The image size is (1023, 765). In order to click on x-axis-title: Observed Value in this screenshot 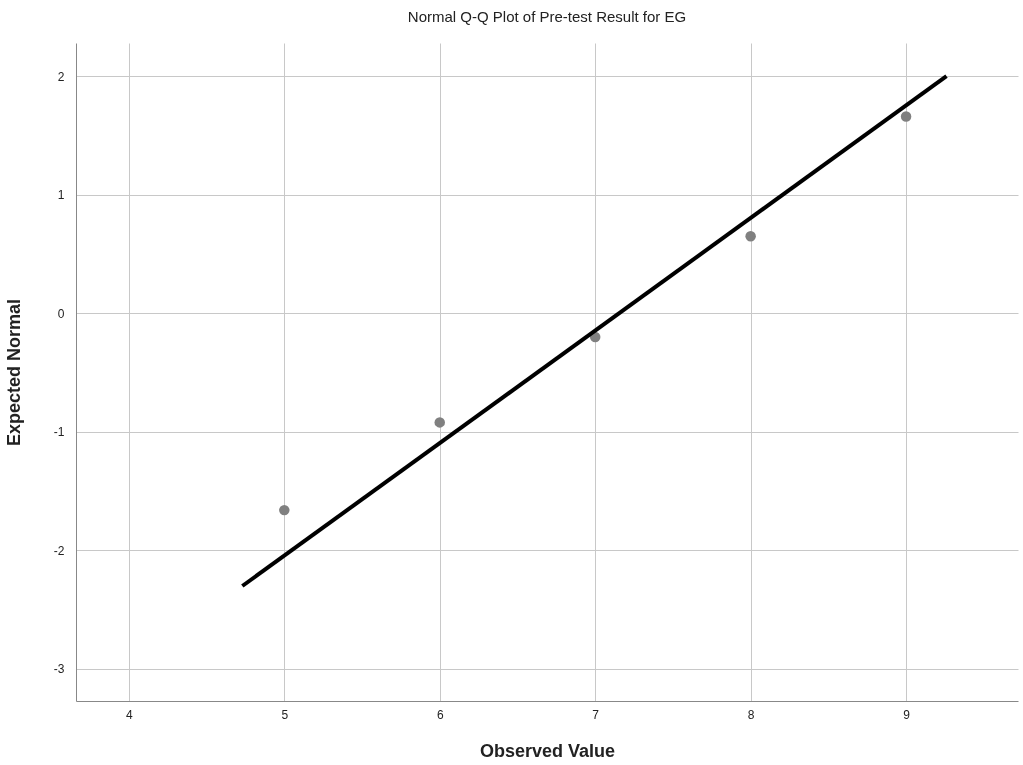, I will do `click(547, 750)`.